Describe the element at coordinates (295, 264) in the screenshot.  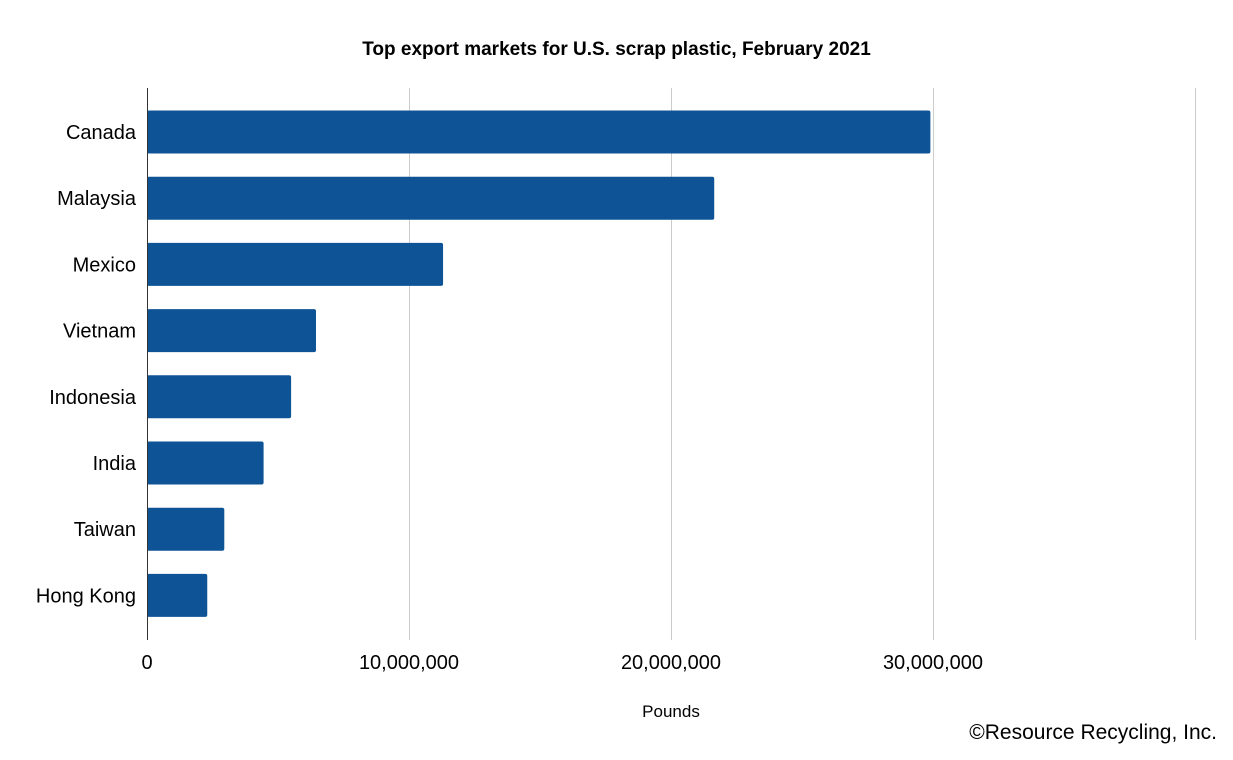
I see `bar-mexico` at that location.